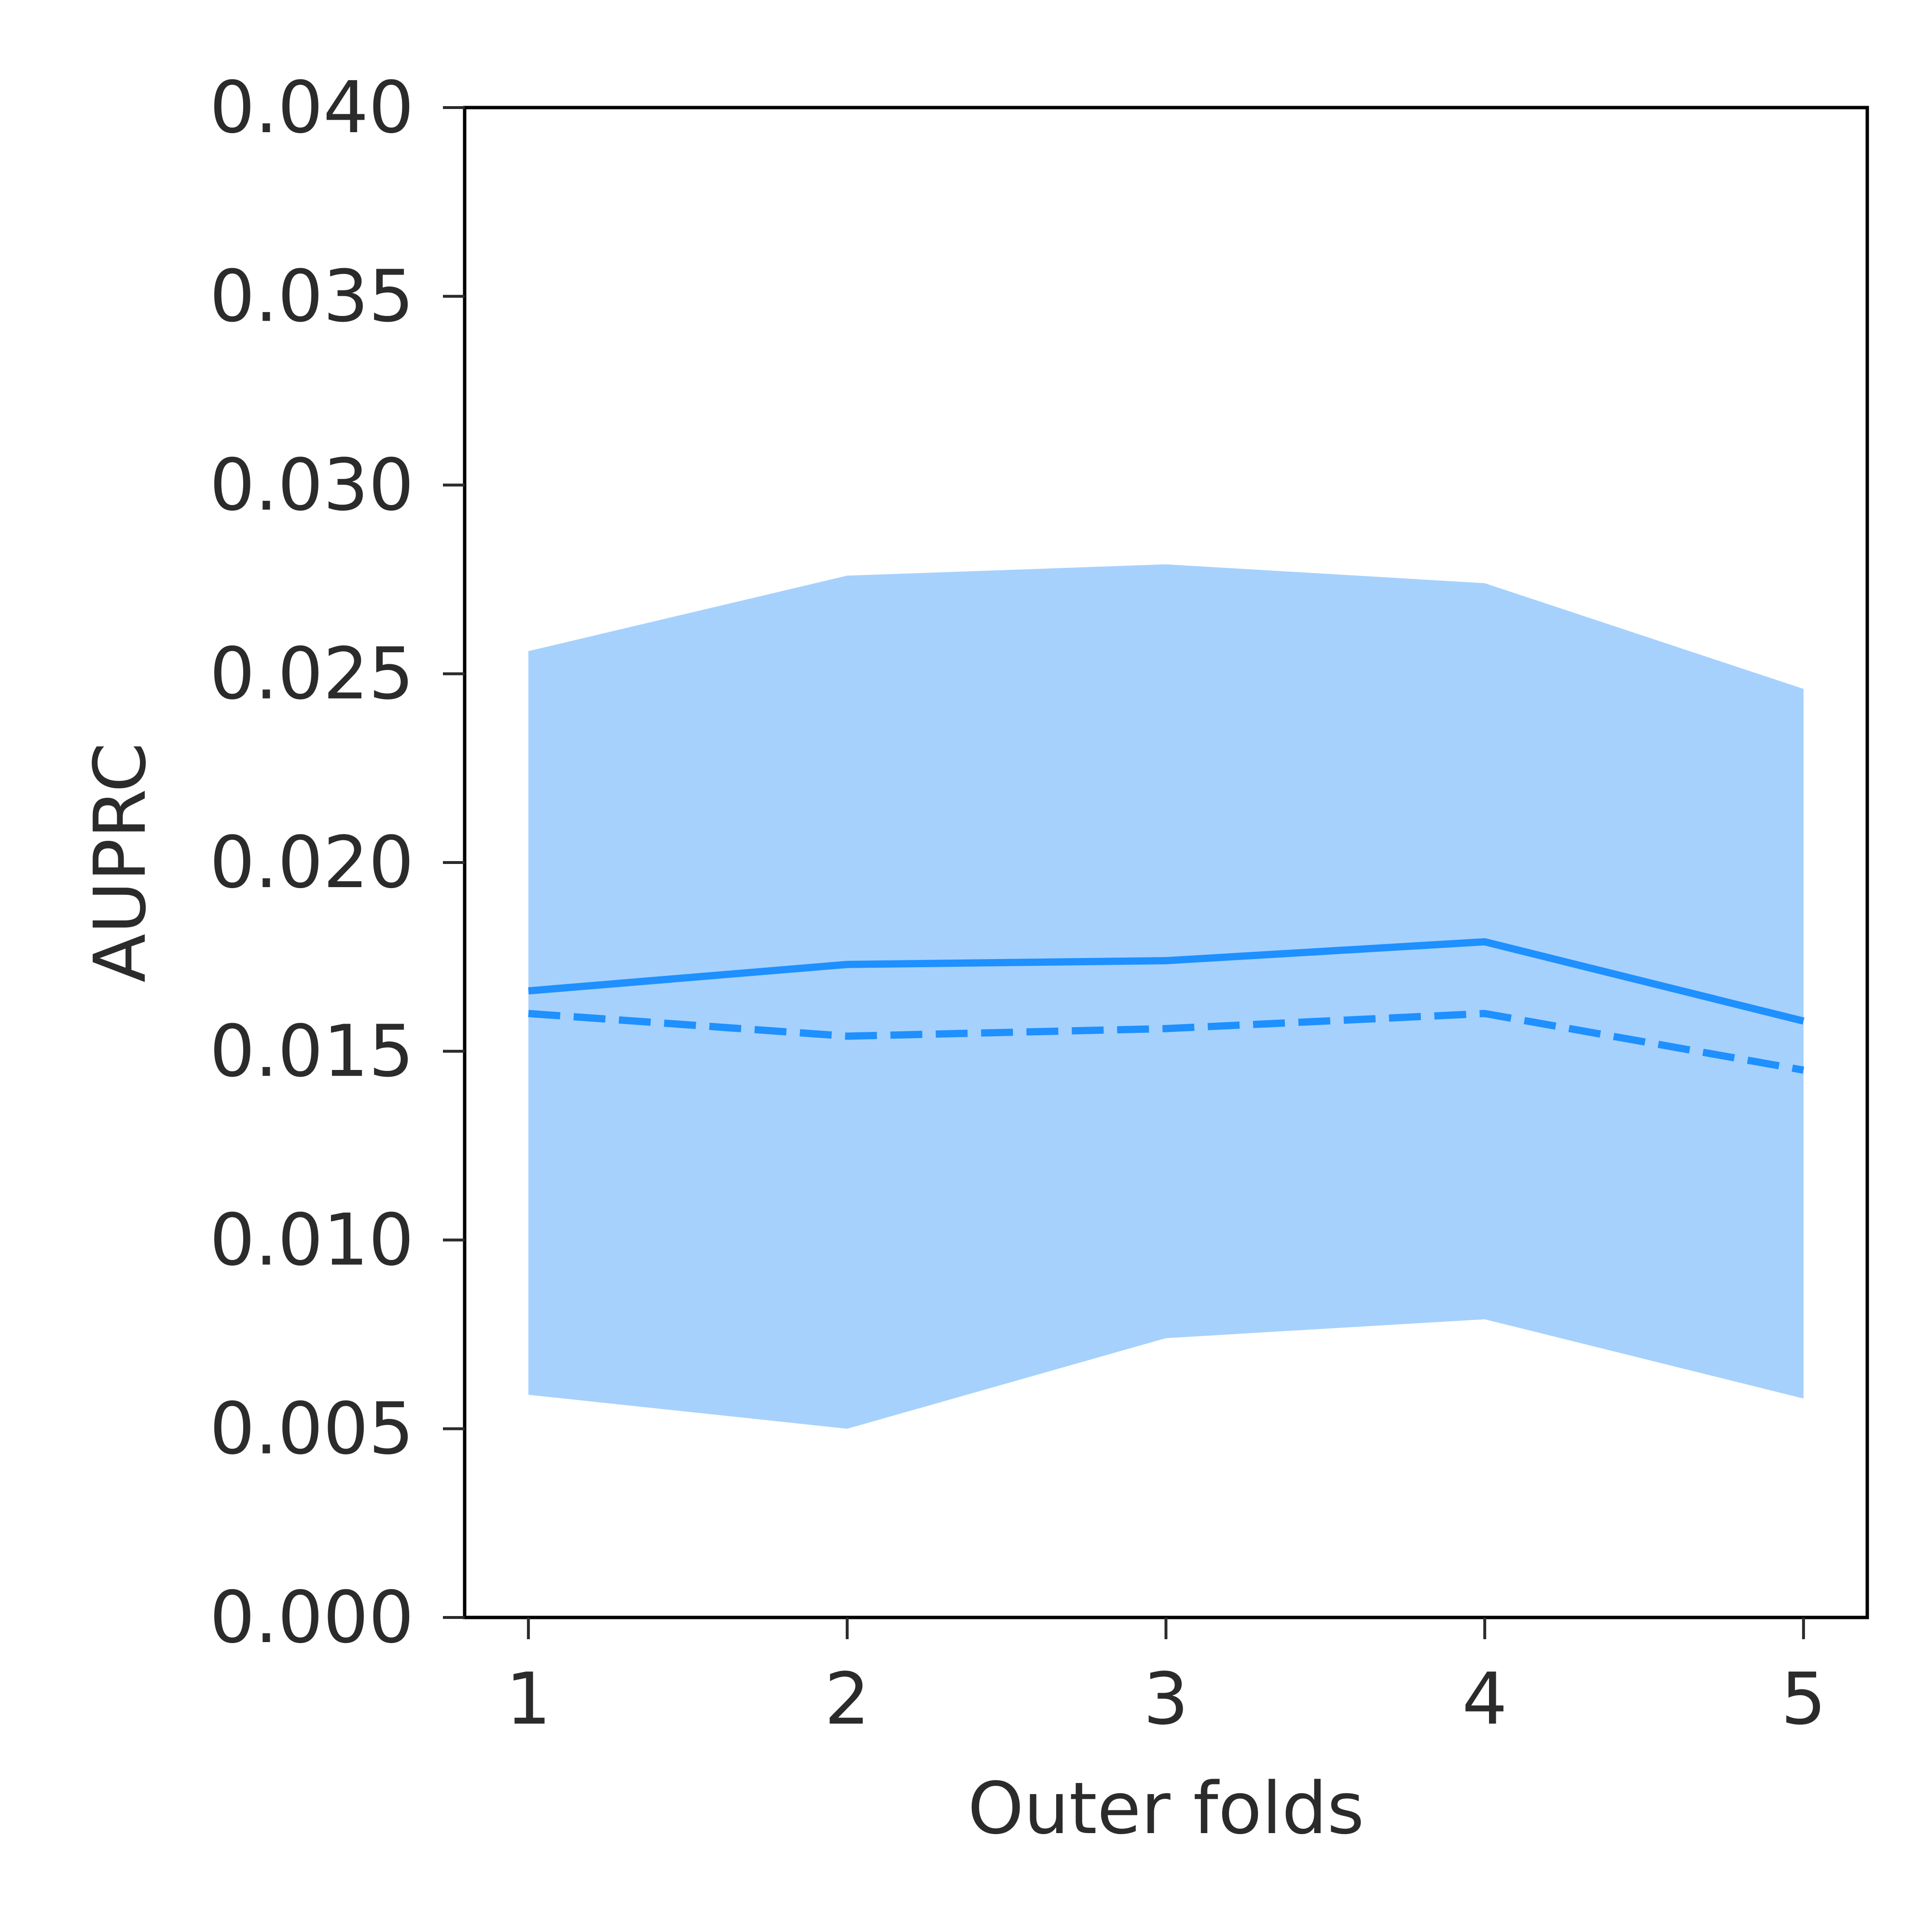 The image size is (1930, 1932). Describe the element at coordinates (1165, 1699) in the screenshot. I see `x-tick-label: 3` at that location.